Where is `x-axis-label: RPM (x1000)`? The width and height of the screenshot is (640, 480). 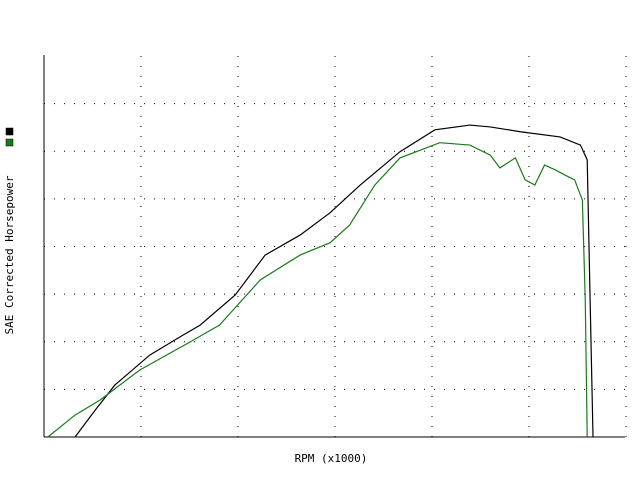 x-axis-label: RPM (x1000) is located at coordinates (331, 458).